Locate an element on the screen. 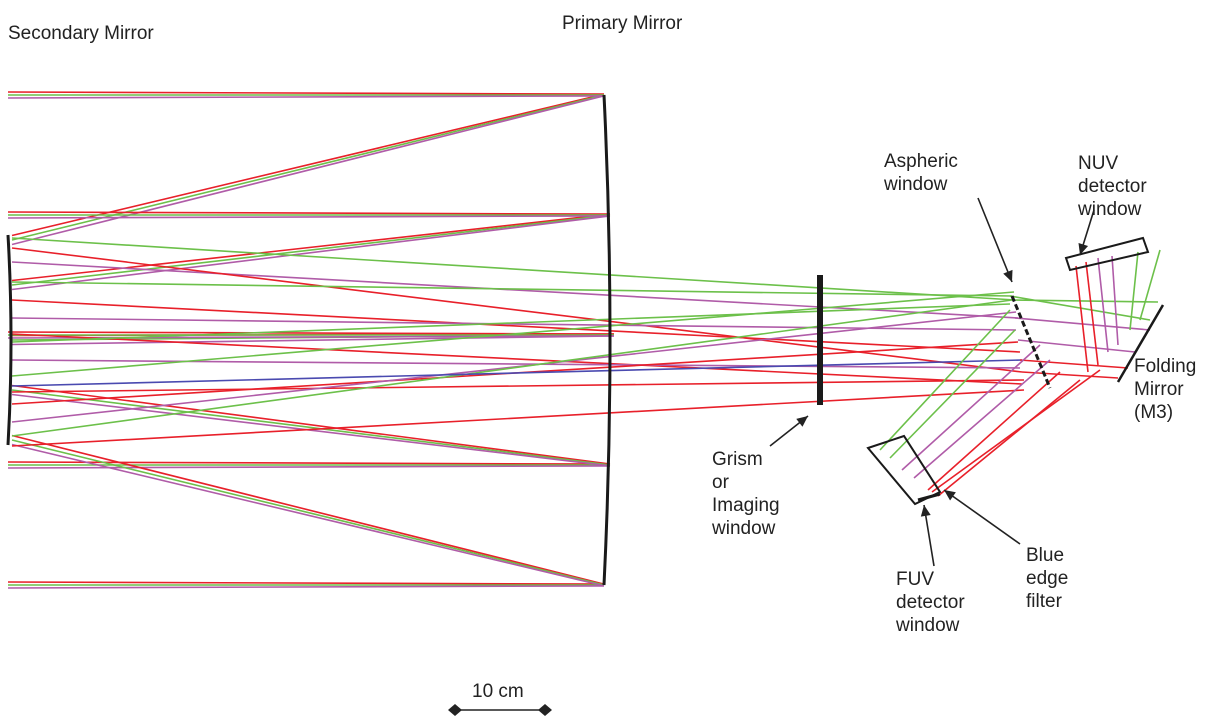 This screenshot has width=1212, height=716. fuv-detector-window-label: FUV detector window is located at coordinates (930, 602).